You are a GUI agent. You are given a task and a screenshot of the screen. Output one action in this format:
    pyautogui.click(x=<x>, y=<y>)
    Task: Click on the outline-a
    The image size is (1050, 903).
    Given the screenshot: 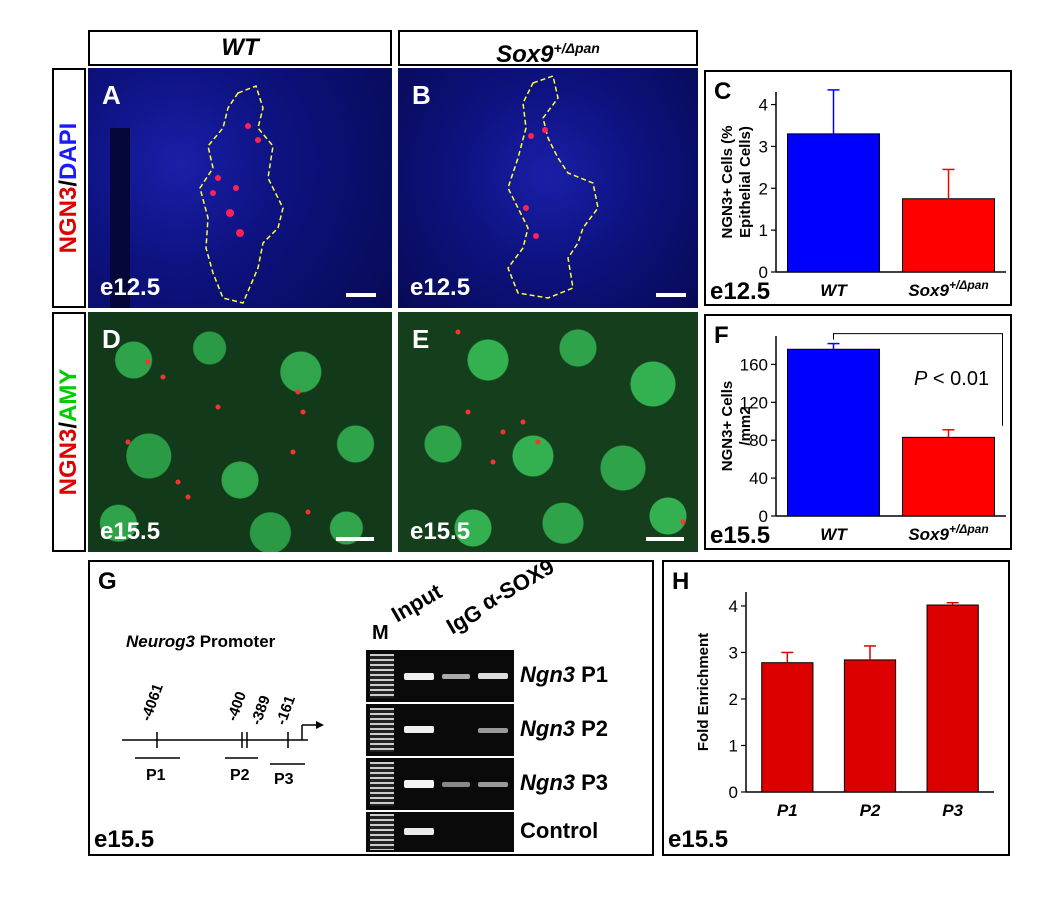 What is the action you would take?
    pyautogui.click(x=241, y=194)
    